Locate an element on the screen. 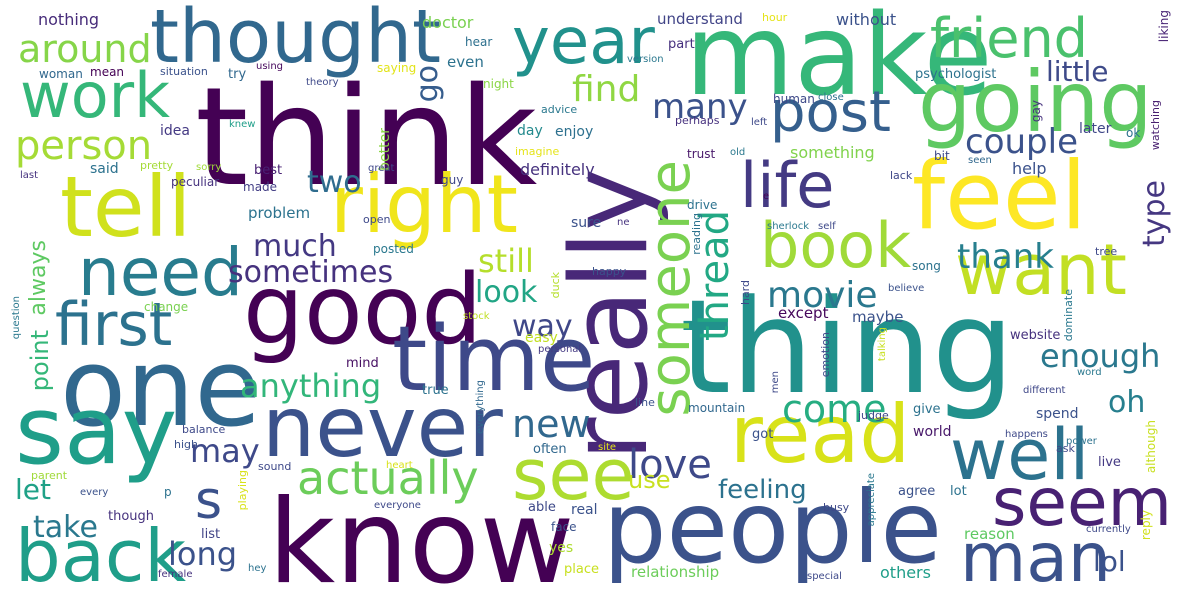  word-need: need is located at coordinates (160, 272).